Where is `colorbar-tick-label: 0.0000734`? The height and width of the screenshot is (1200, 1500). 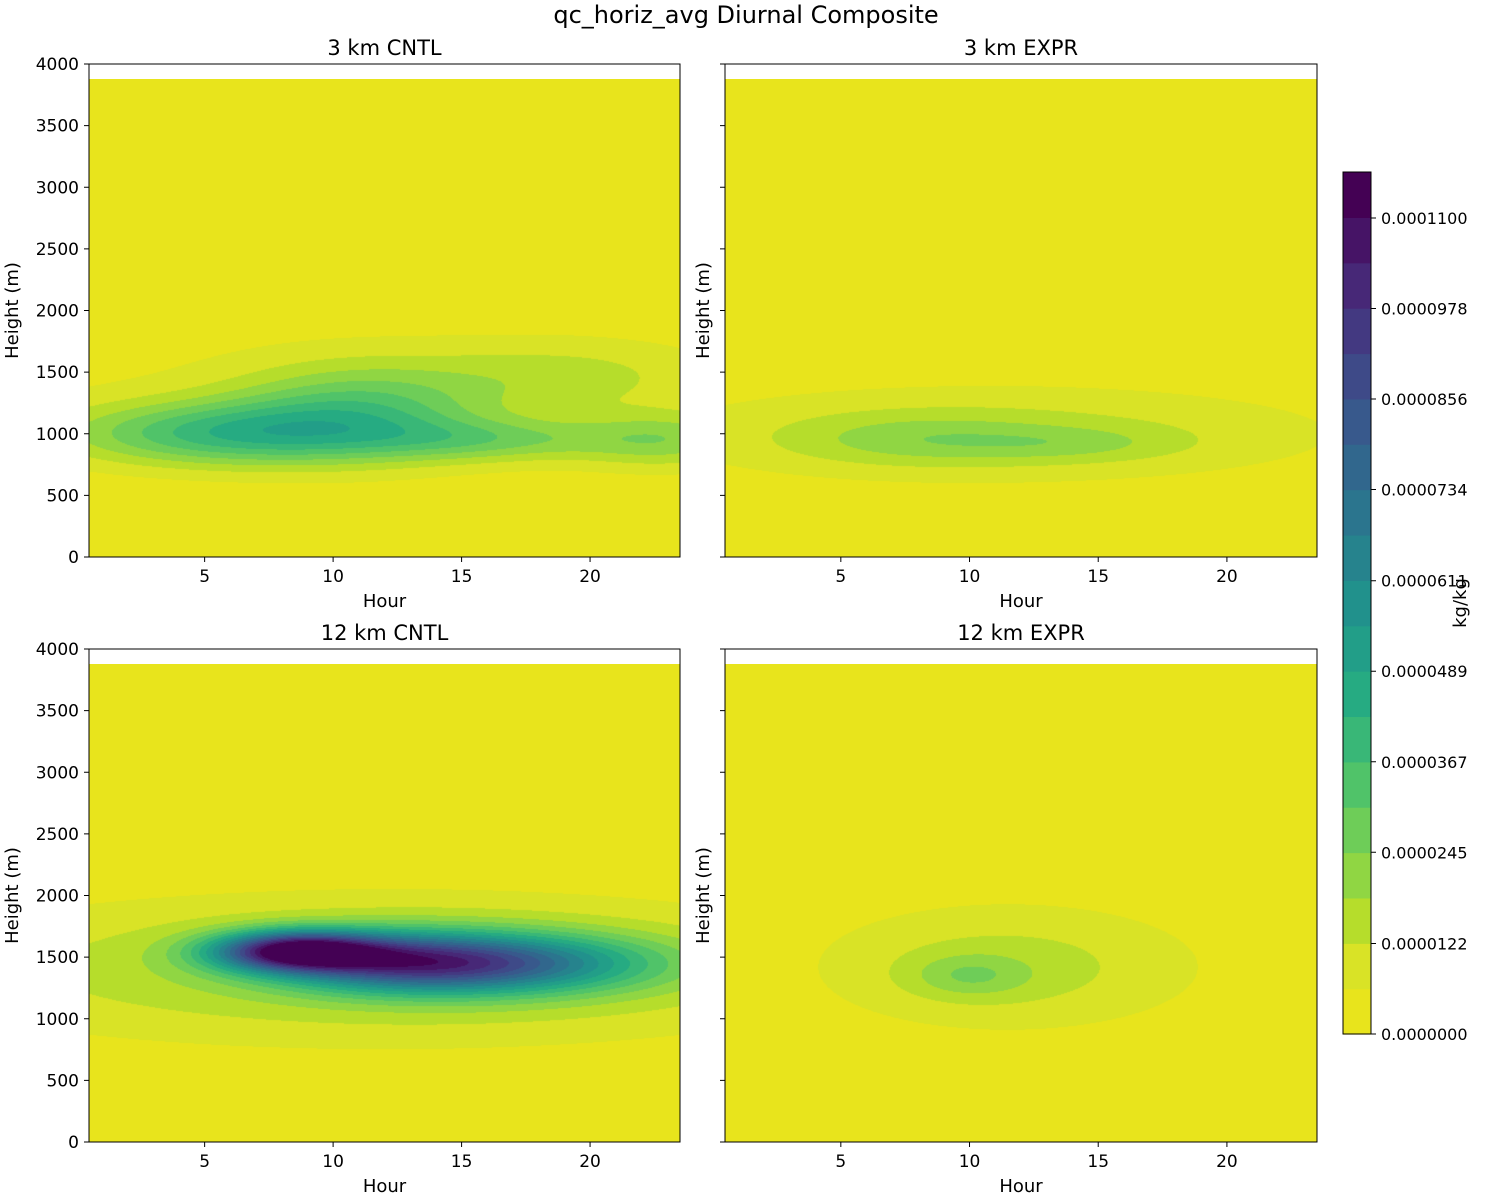
colorbar-tick-label: 0.0000734 is located at coordinates (1424, 490).